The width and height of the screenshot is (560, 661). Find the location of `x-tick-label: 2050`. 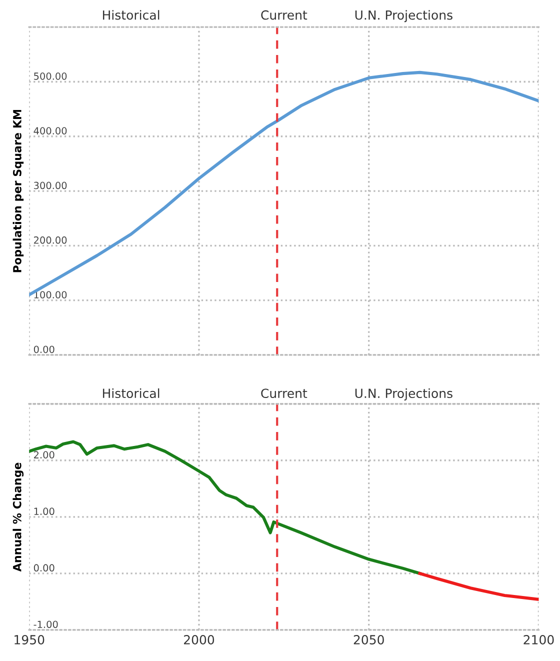

x-tick-label: 2050 is located at coordinates (369, 639).